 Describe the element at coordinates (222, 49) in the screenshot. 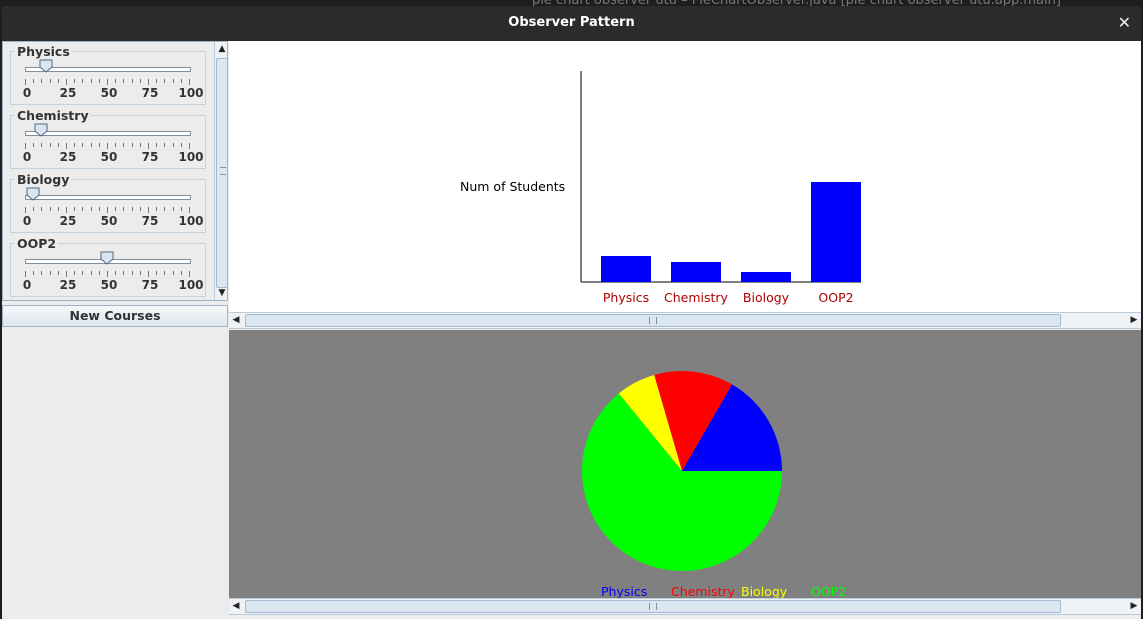

I see `scroll-up-arrow-icon: ▲` at that location.